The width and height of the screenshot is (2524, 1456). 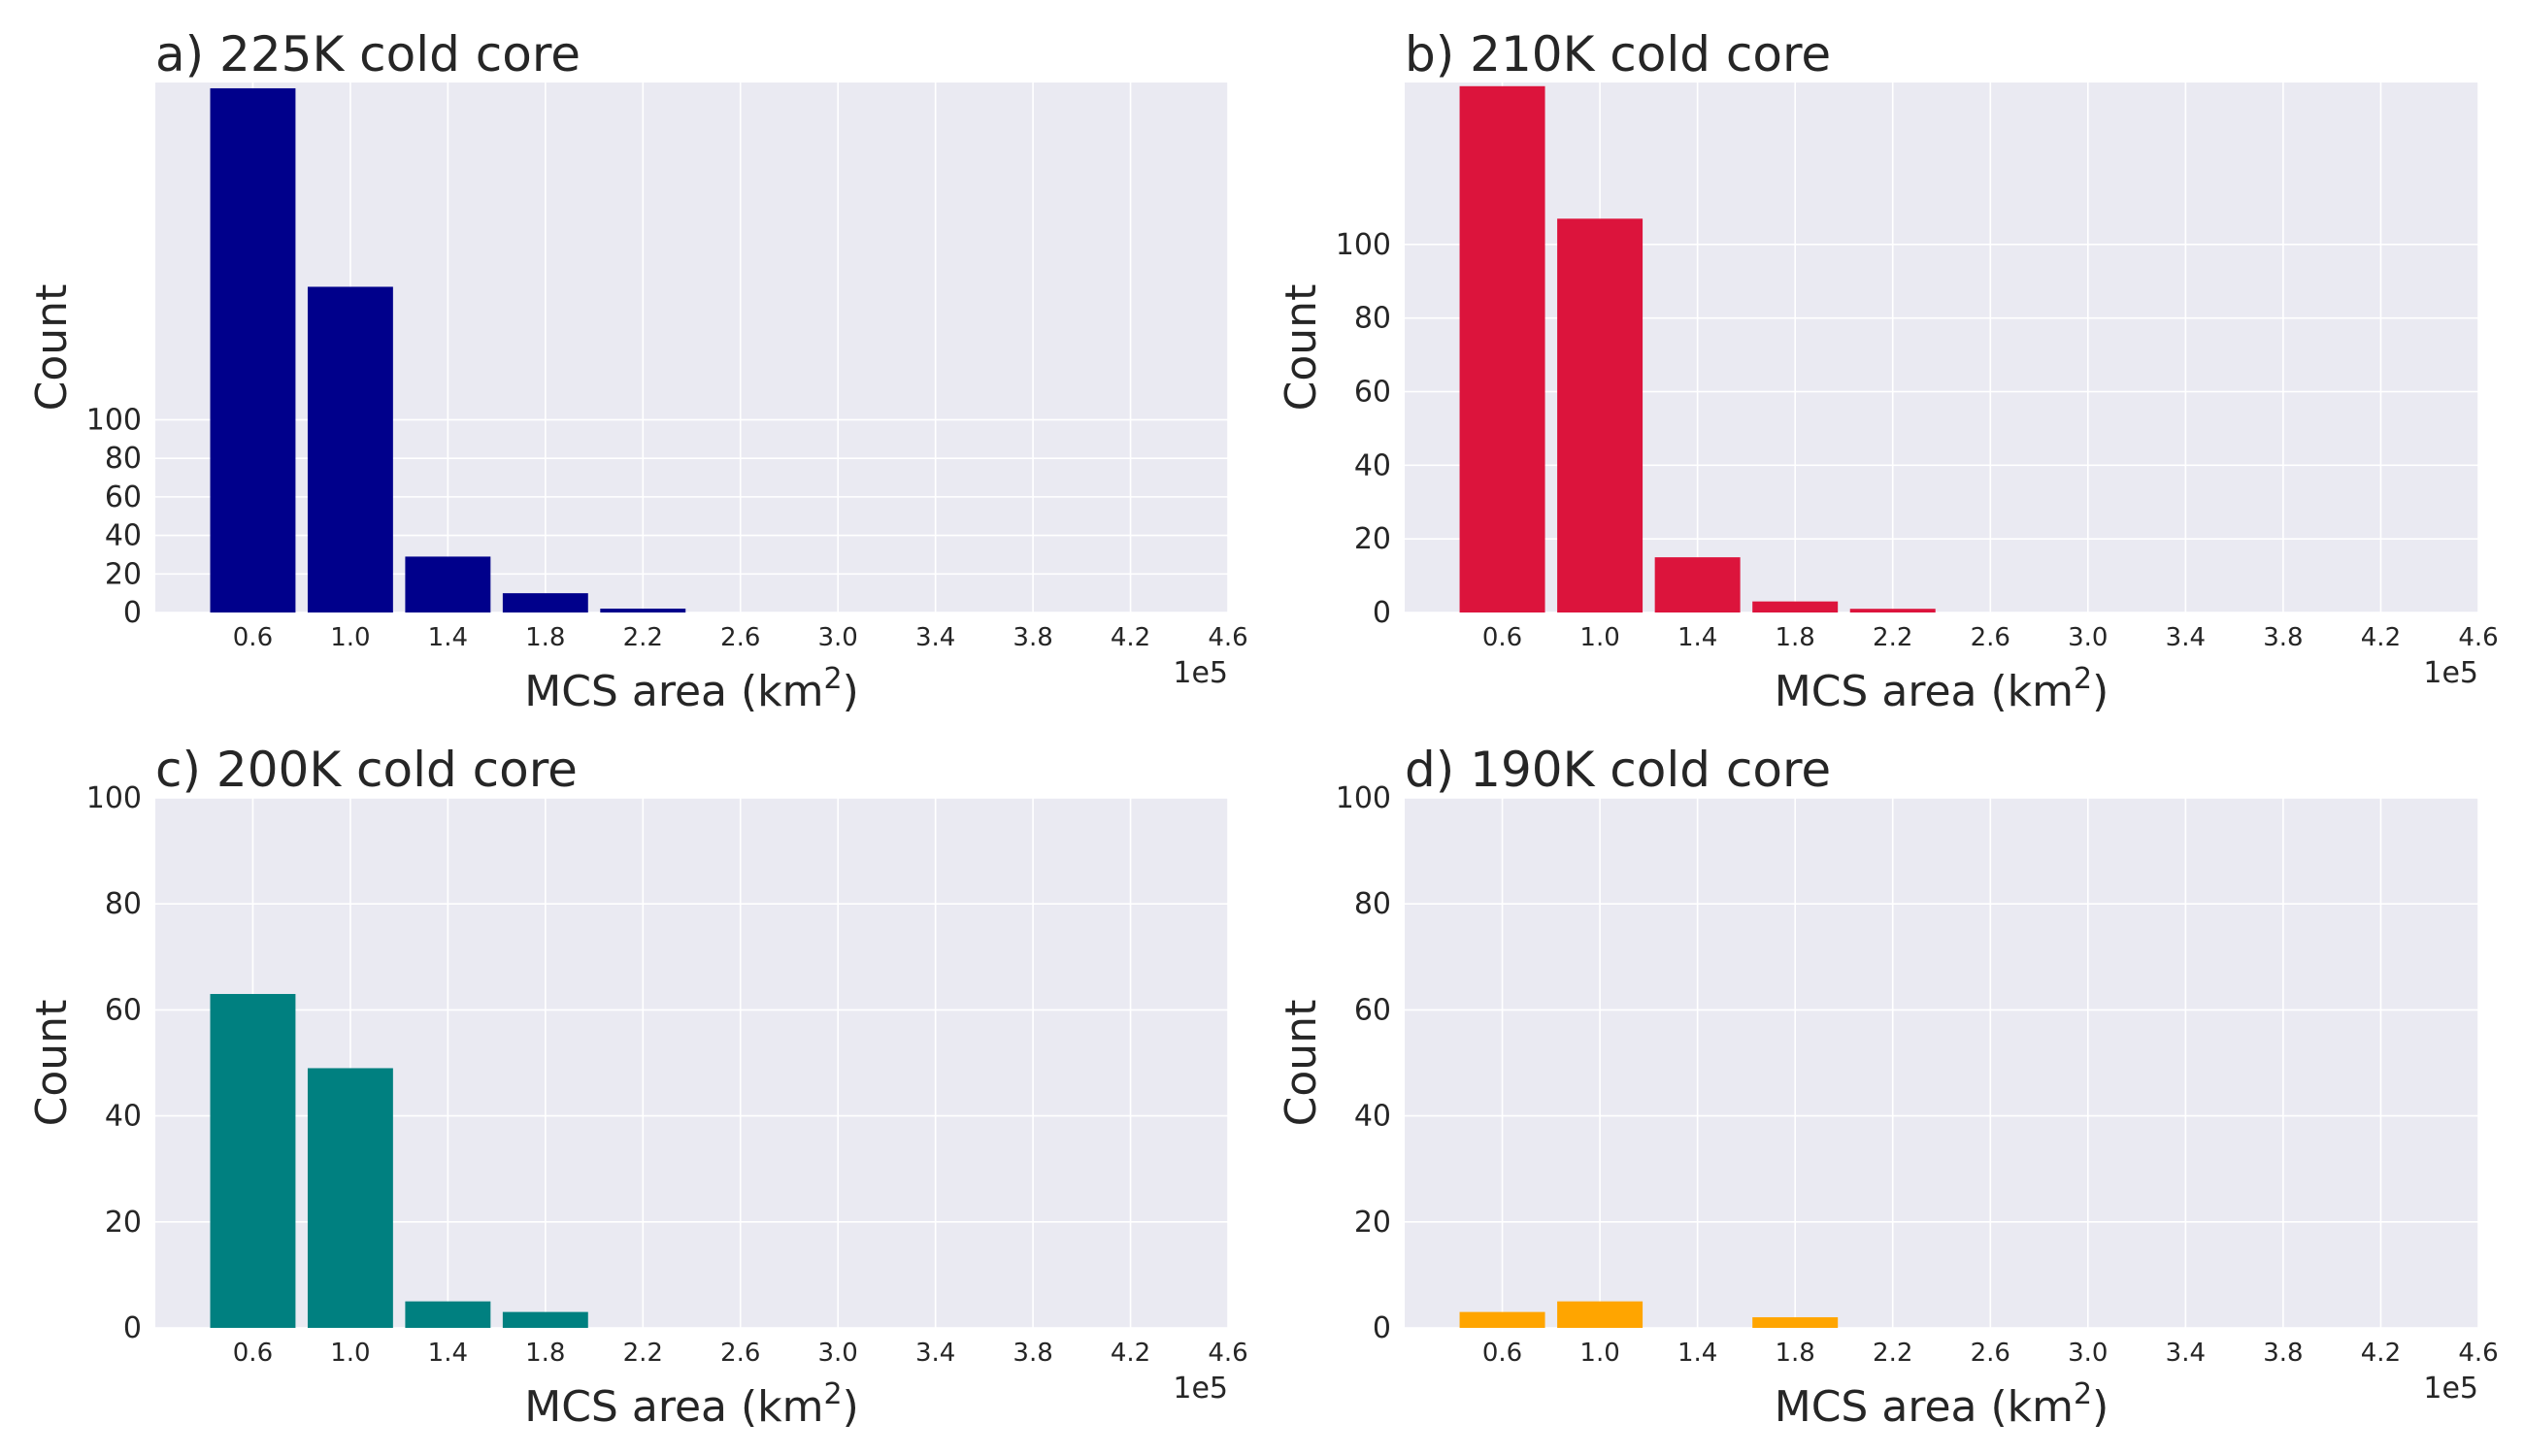 What do you see at coordinates (366, 770) in the screenshot?
I see `panel-title: c) 200K cold core` at bounding box center [366, 770].